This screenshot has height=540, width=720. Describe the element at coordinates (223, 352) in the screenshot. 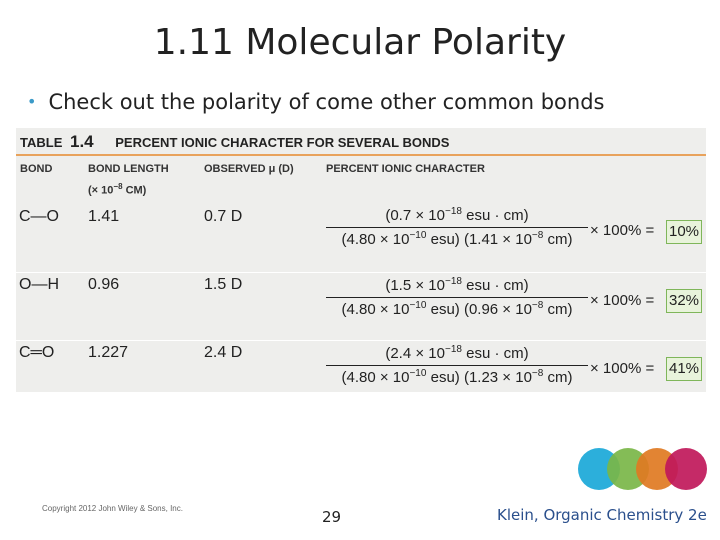

I see `observed-cell: 2.4 D` at that location.